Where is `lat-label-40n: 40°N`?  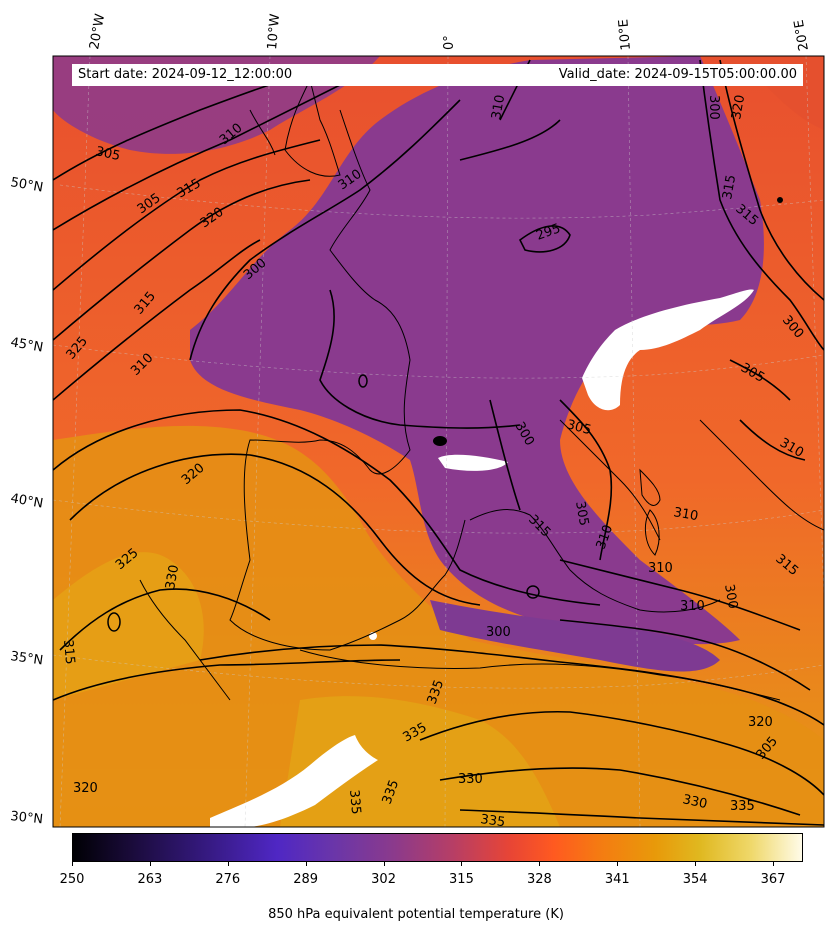
lat-label-40n: 40°N is located at coordinates (26, 501).